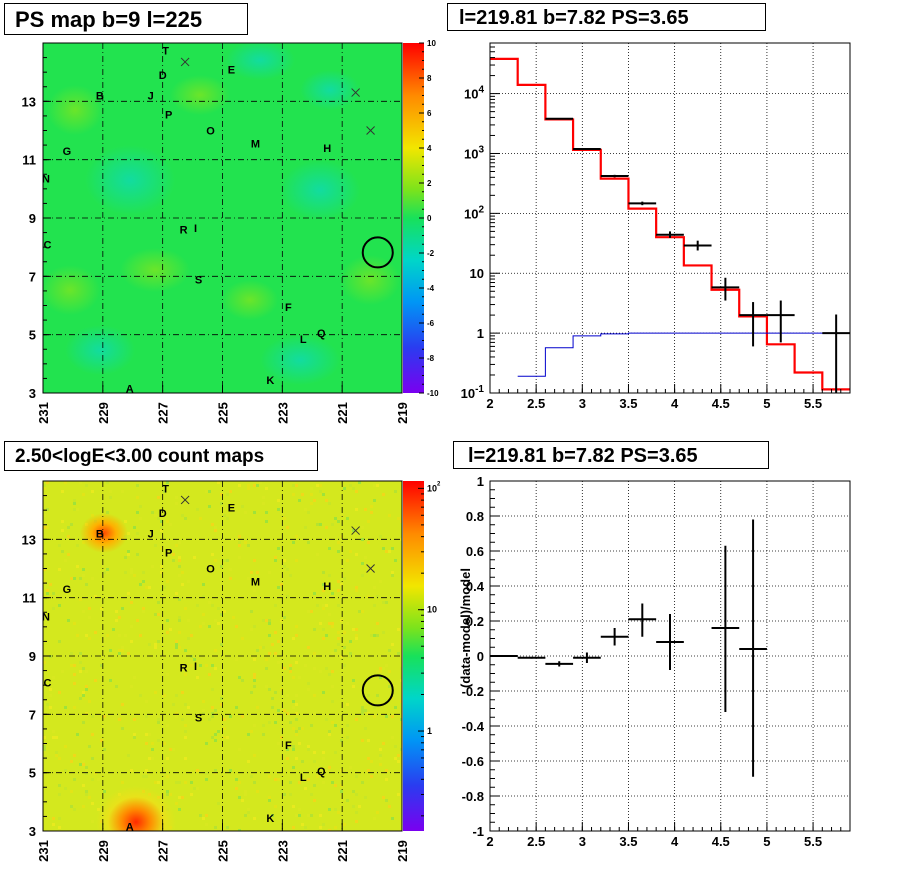 The height and width of the screenshot is (875, 898). Describe the element at coordinates (168, 115) in the screenshot. I see `source-label: P` at that location.